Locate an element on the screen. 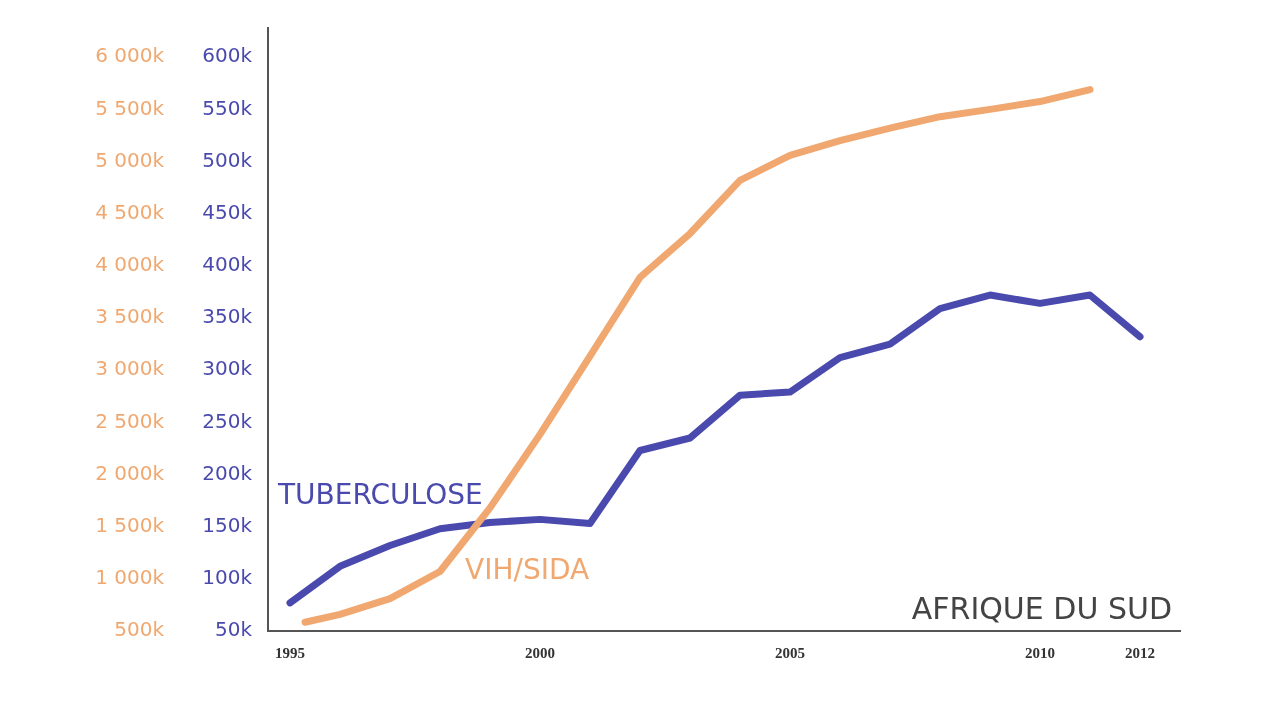 This screenshot has height=720, width=1280. x-tick-label: 2010 is located at coordinates (1040, 652).